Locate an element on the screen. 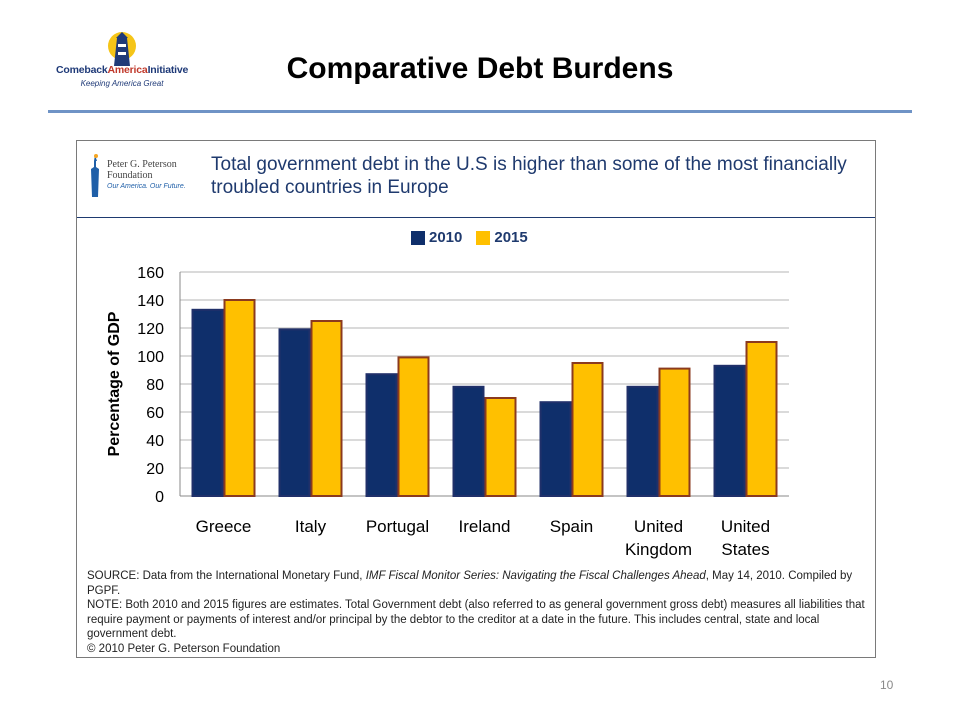 Image resolution: width=960 pixels, height=720 pixels. y-tick-label: 60 is located at coordinates (155, 413).